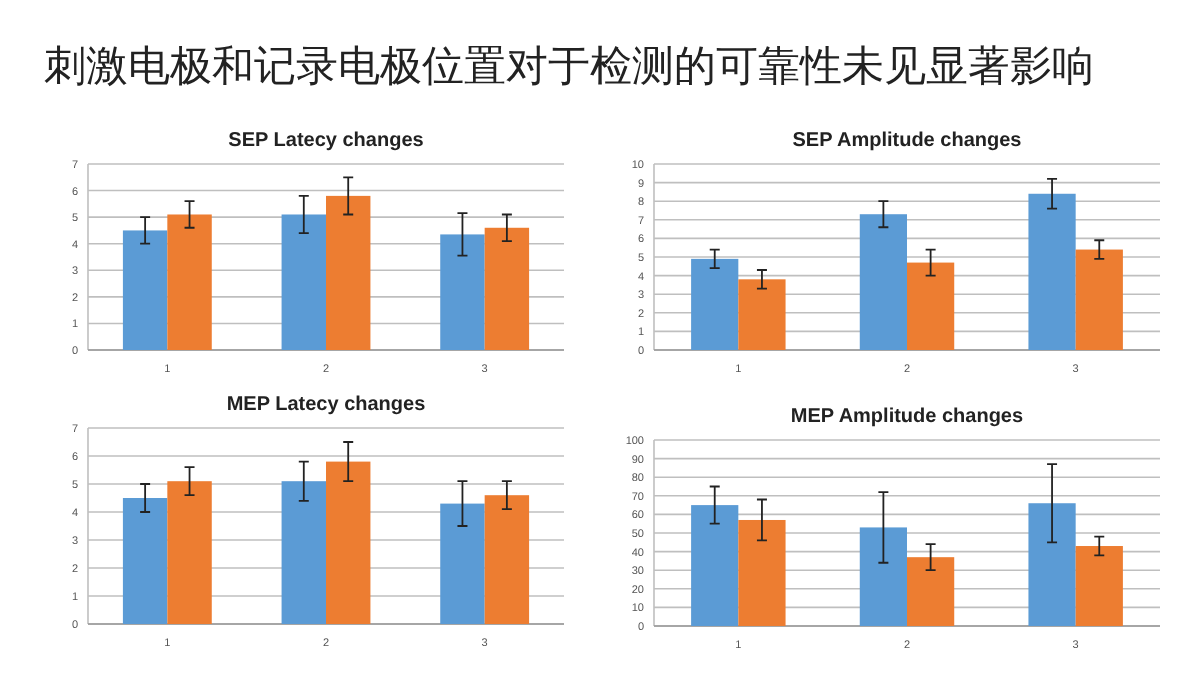  I want to click on chart-title: SEP Amplitude changes, so click(907, 141).